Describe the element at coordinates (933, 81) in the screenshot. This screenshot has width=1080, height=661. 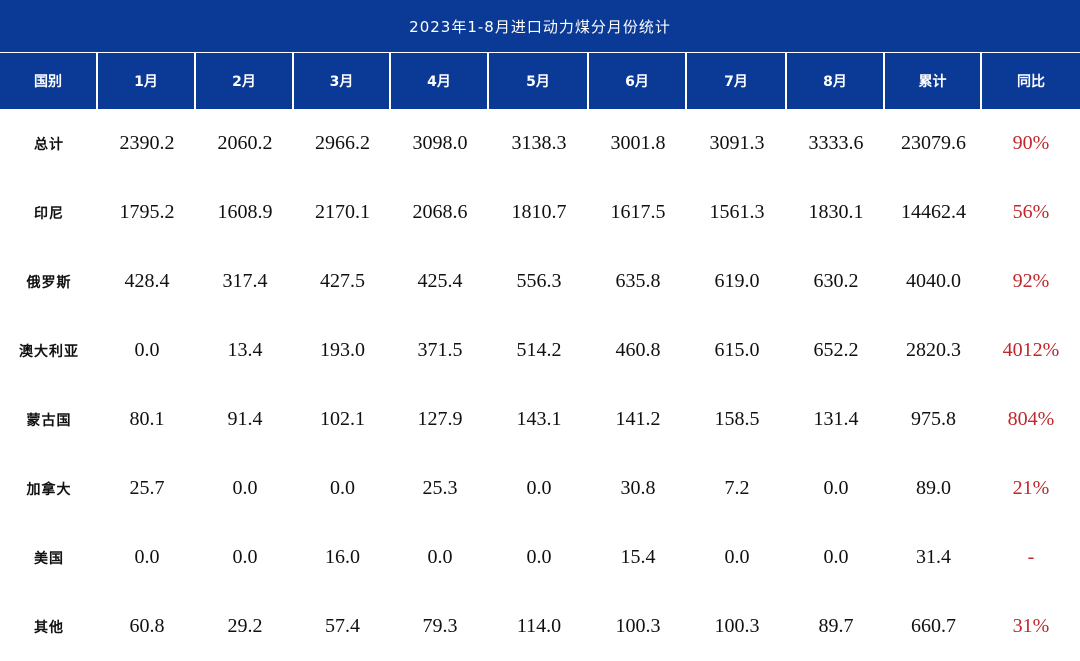
I see `header-cumulative: 累计` at that location.